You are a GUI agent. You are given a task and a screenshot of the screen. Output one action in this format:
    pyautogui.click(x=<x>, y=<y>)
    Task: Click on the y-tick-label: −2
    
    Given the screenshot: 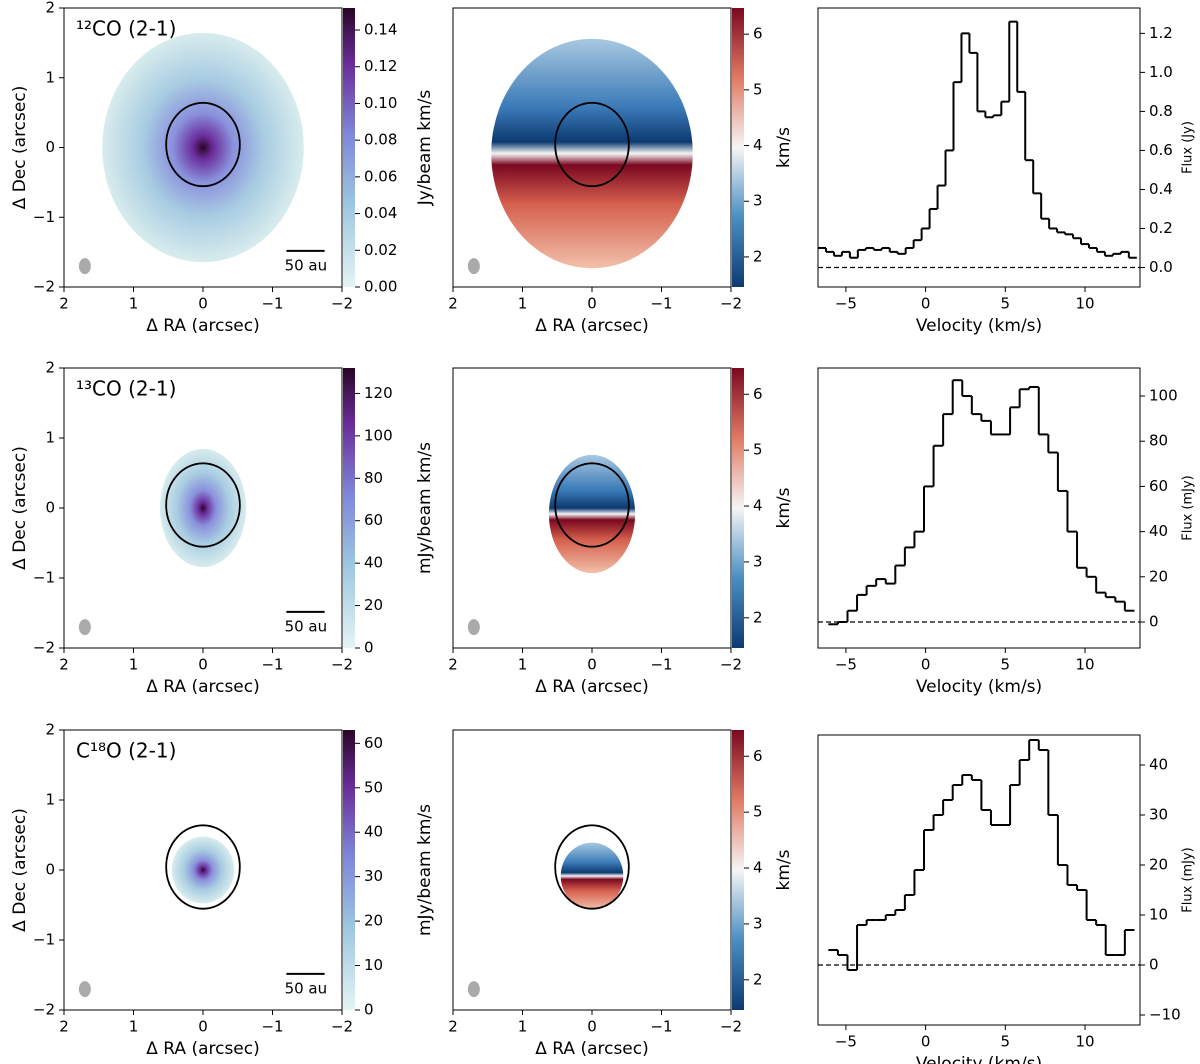 What is the action you would take?
    pyautogui.click(x=44, y=648)
    